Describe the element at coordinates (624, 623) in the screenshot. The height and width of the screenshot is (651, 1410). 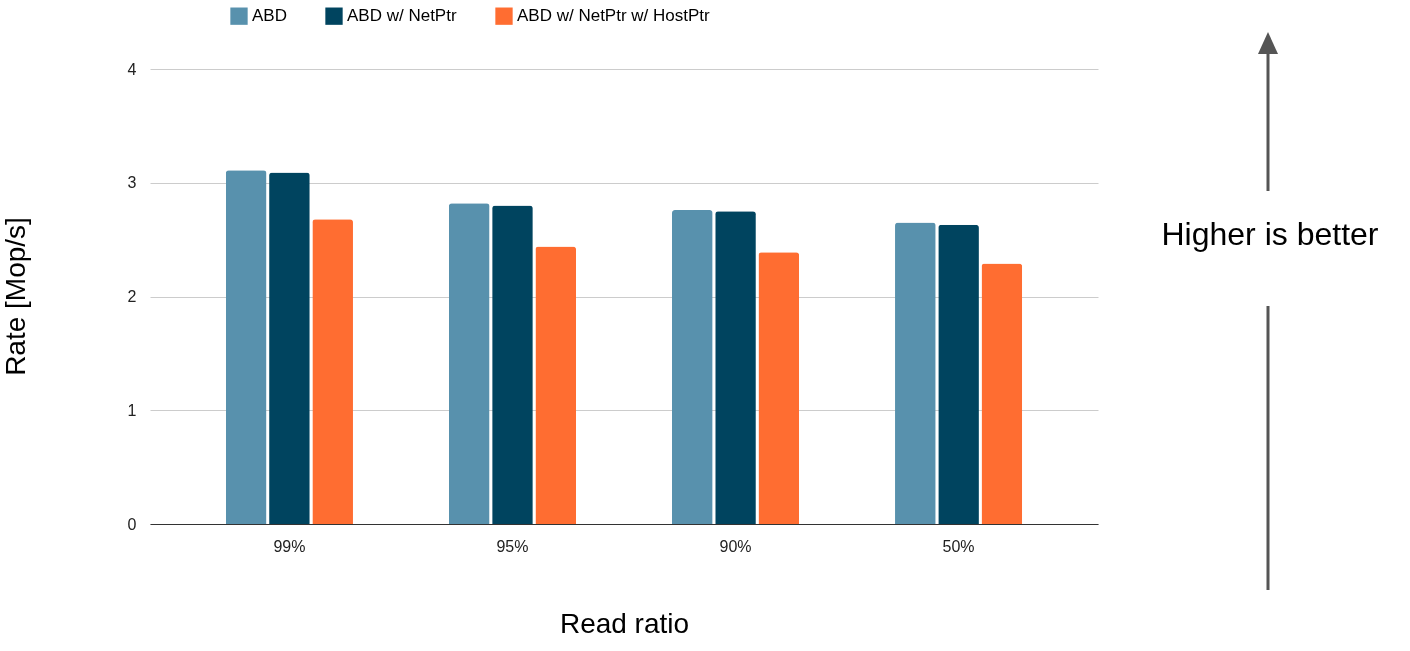
I see `x-axis-title: Read ratio` at that location.